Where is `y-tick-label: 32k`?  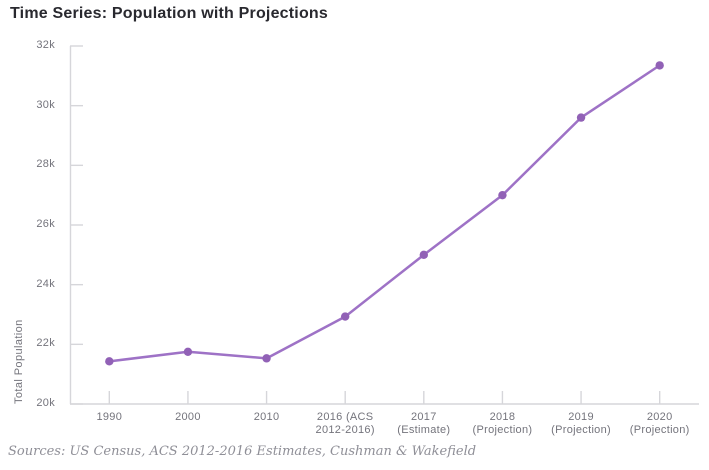
y-tick-label: 32k is located at coordinates (45, 45).